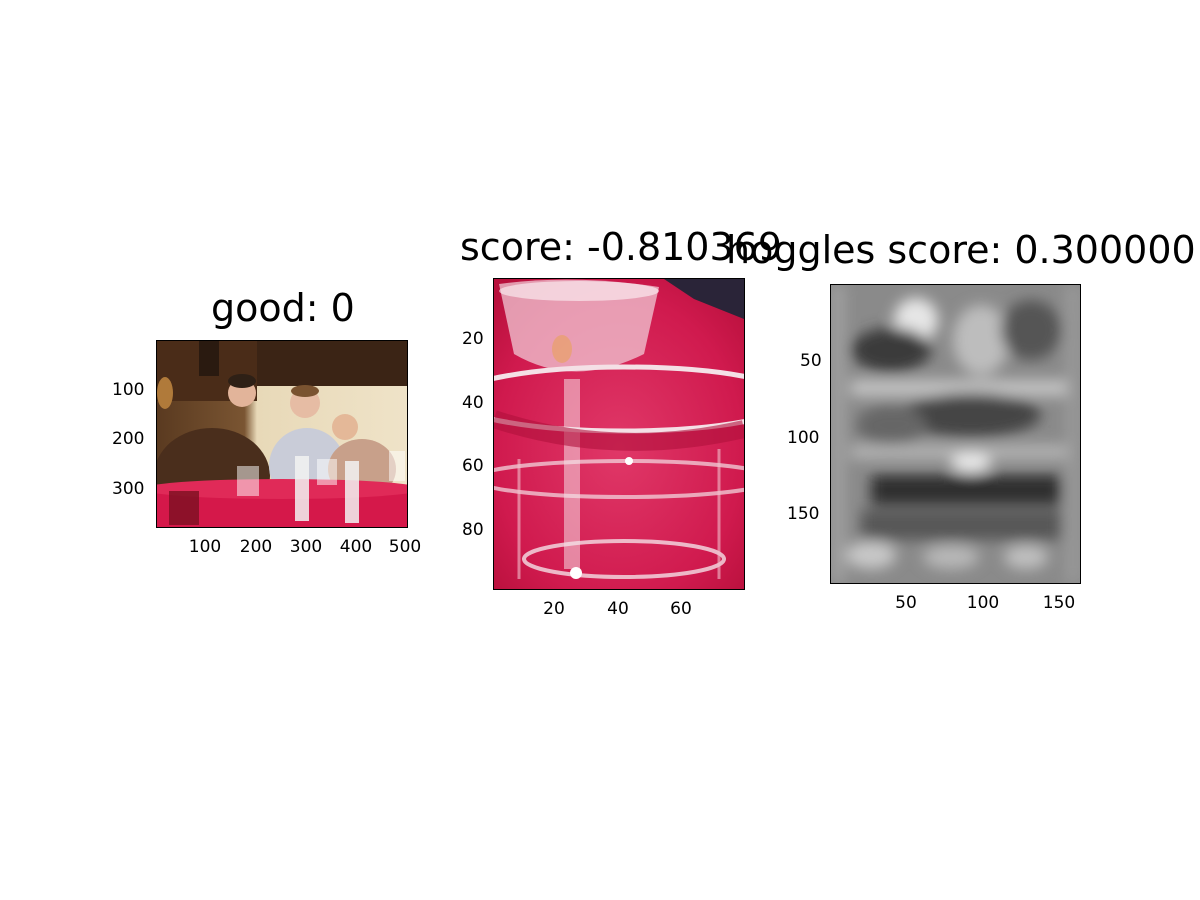 The image size is (1200, 900). Describe the element at coordinates (811, 361) in the screenshot. I see `y-tick-label: 50` at that location.